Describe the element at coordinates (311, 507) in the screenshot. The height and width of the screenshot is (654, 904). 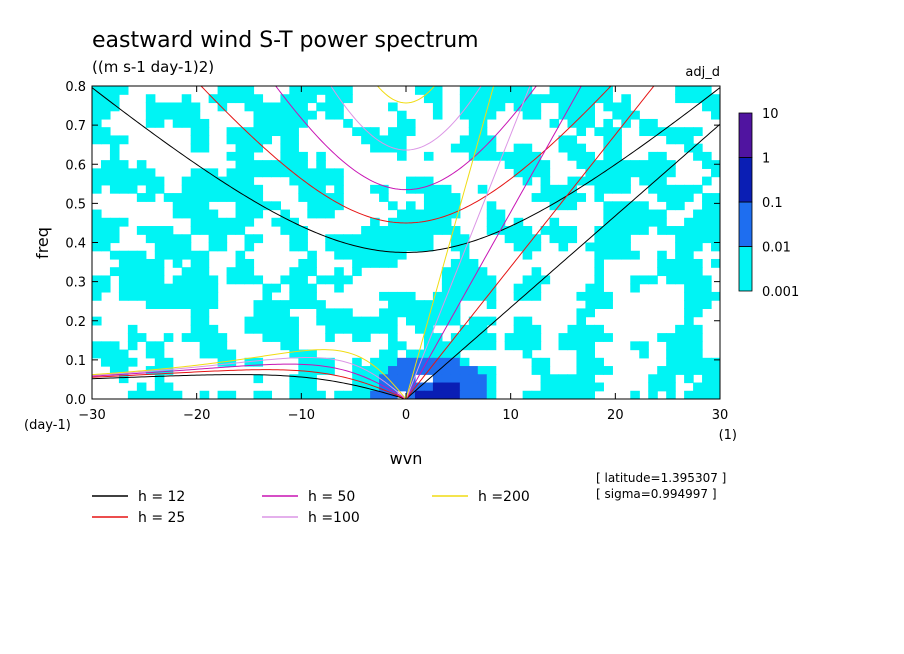
I see `legend: h = 12 h = 25 h = 50 h =100 h =200` at that location.